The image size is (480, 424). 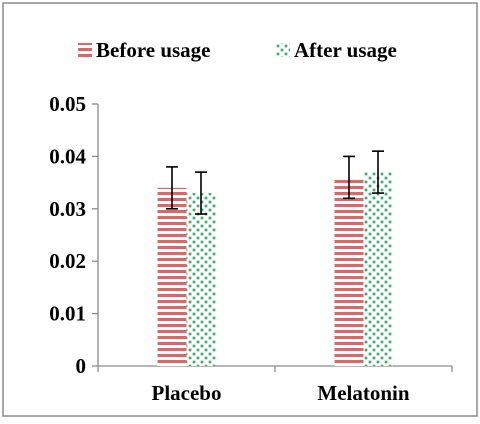 What do you see at coordinates (187, 393) in the screenshot?
I see `x-category-label-placebo: Placebo` at bounding box center [187, 393].